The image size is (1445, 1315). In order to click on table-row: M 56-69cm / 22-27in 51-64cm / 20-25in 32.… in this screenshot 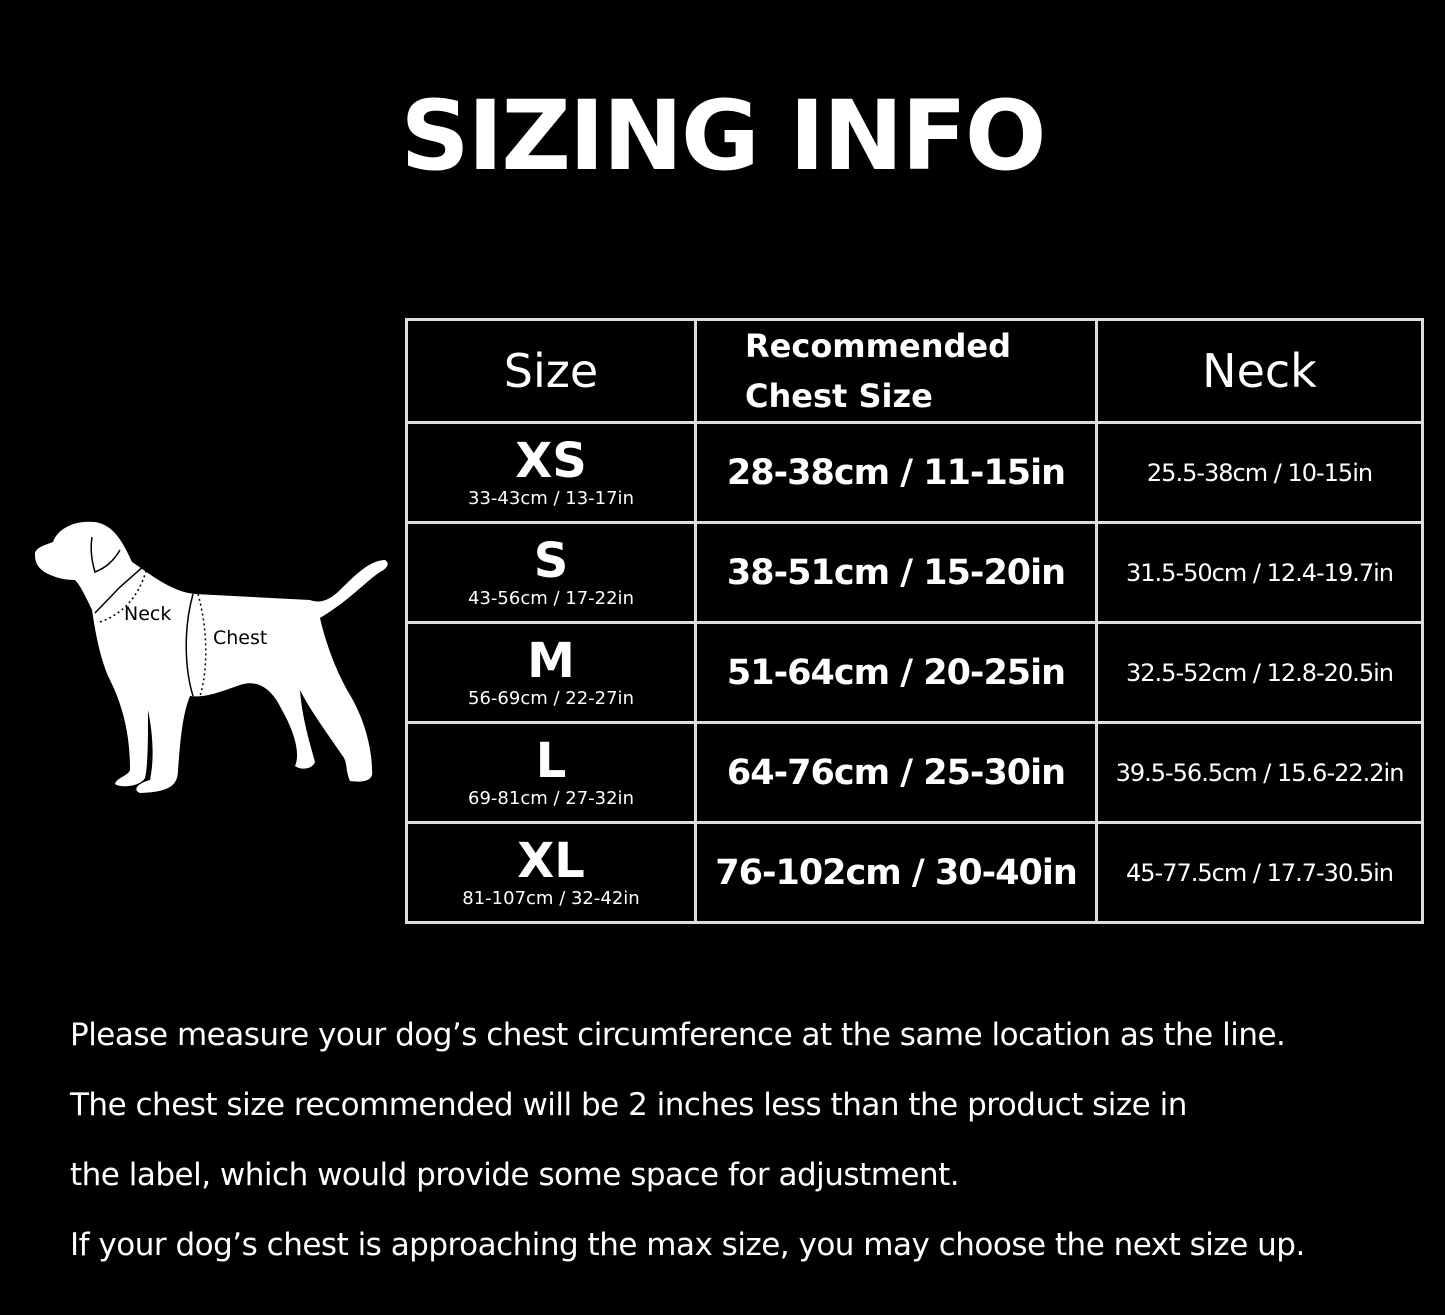, I will do `click(914, 672)`.